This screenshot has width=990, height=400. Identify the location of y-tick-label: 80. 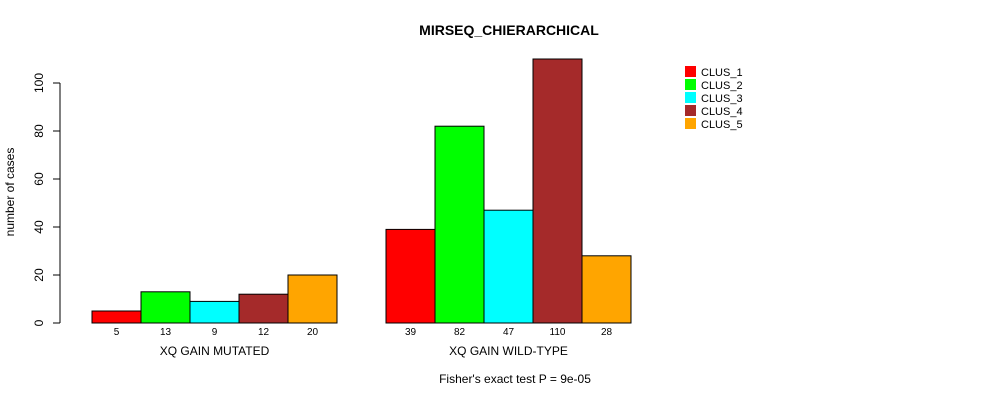
(39, 131).